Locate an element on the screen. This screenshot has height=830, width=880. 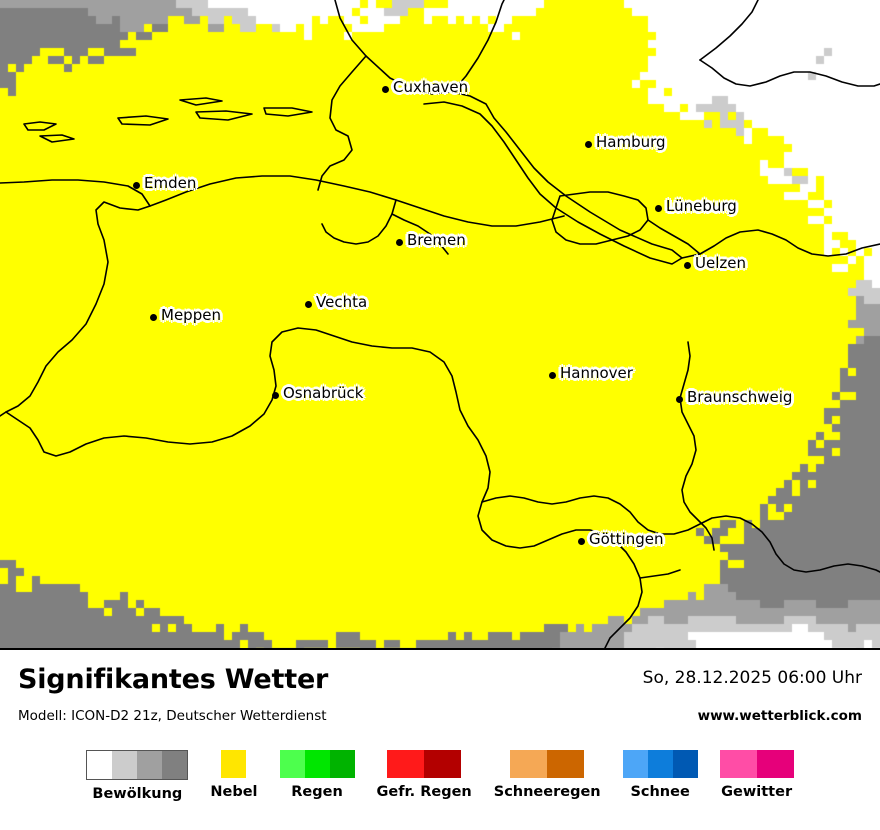
page-title: Signifikantes Wetter is located at coordinates (173, 679).